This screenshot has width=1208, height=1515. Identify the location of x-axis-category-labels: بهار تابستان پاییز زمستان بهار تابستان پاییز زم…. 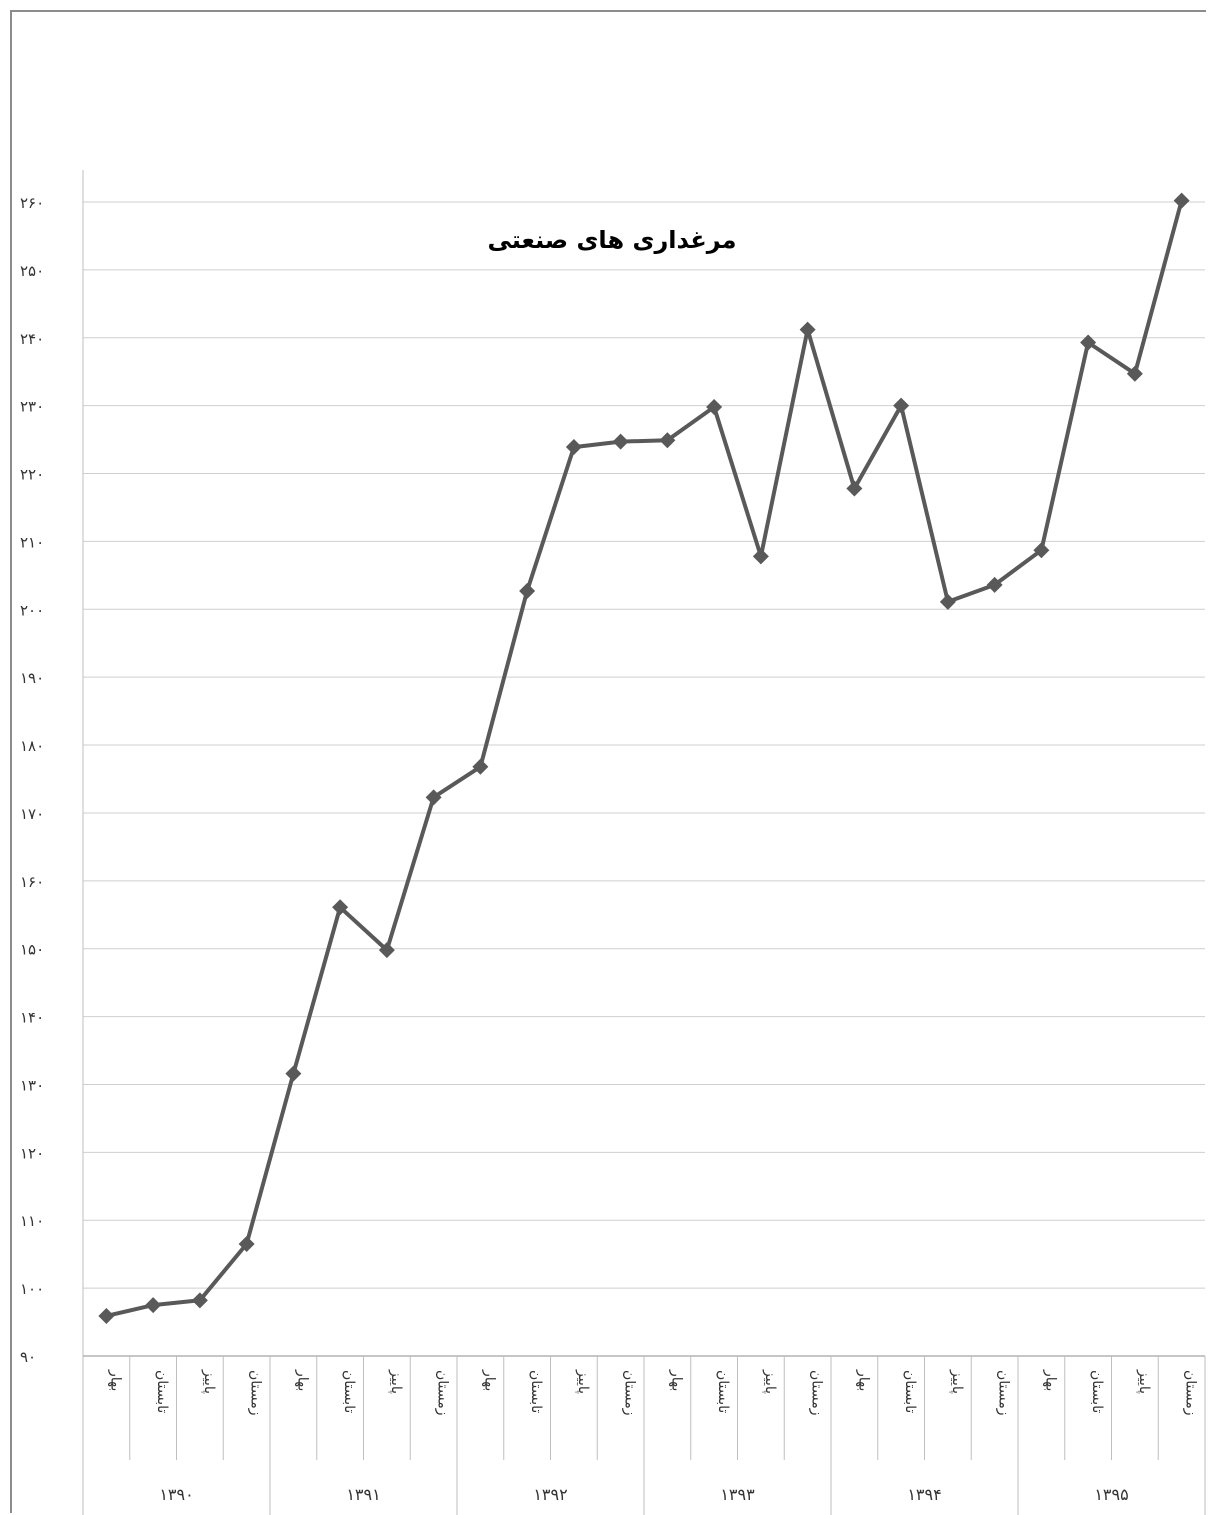
(652, 1436).